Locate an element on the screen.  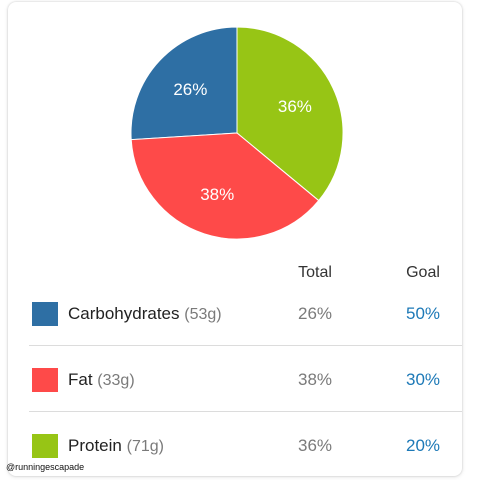
macro-name: Fat is located at coordinates (80, 379).